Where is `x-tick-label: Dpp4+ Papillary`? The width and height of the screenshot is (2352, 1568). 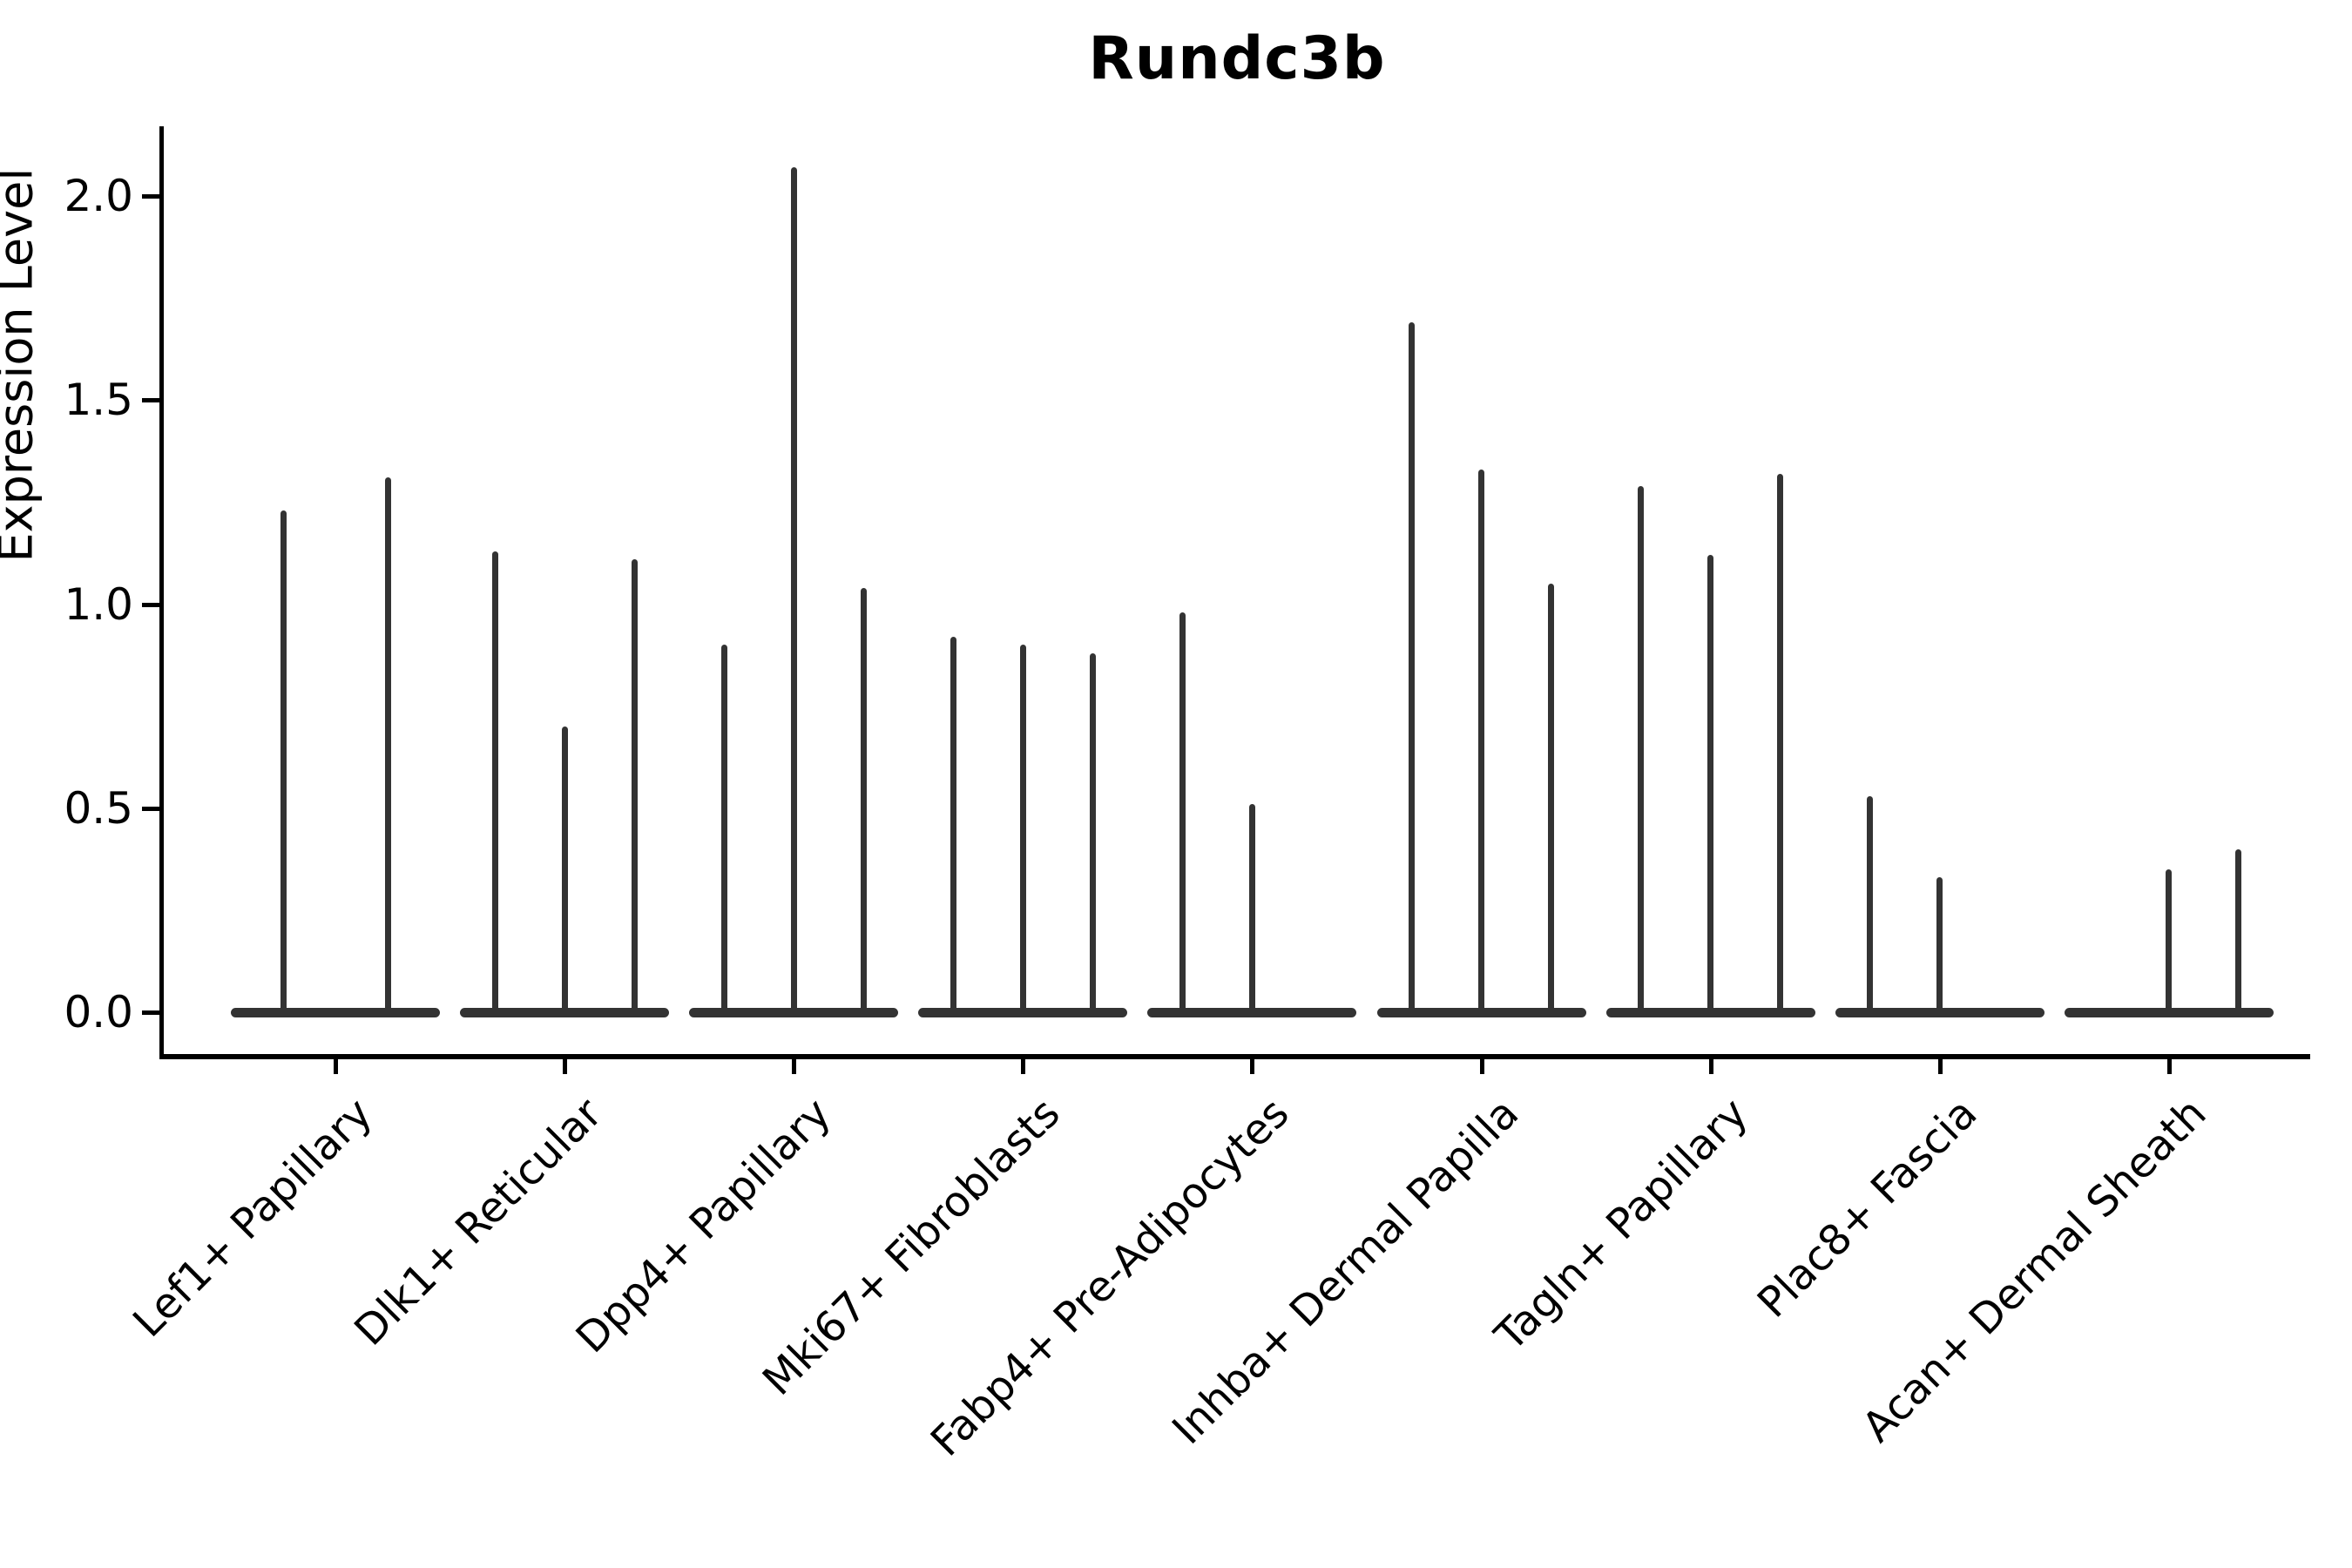
x-tick-label: Dpp4+ Papillary is located at coordinates (703, 1226).